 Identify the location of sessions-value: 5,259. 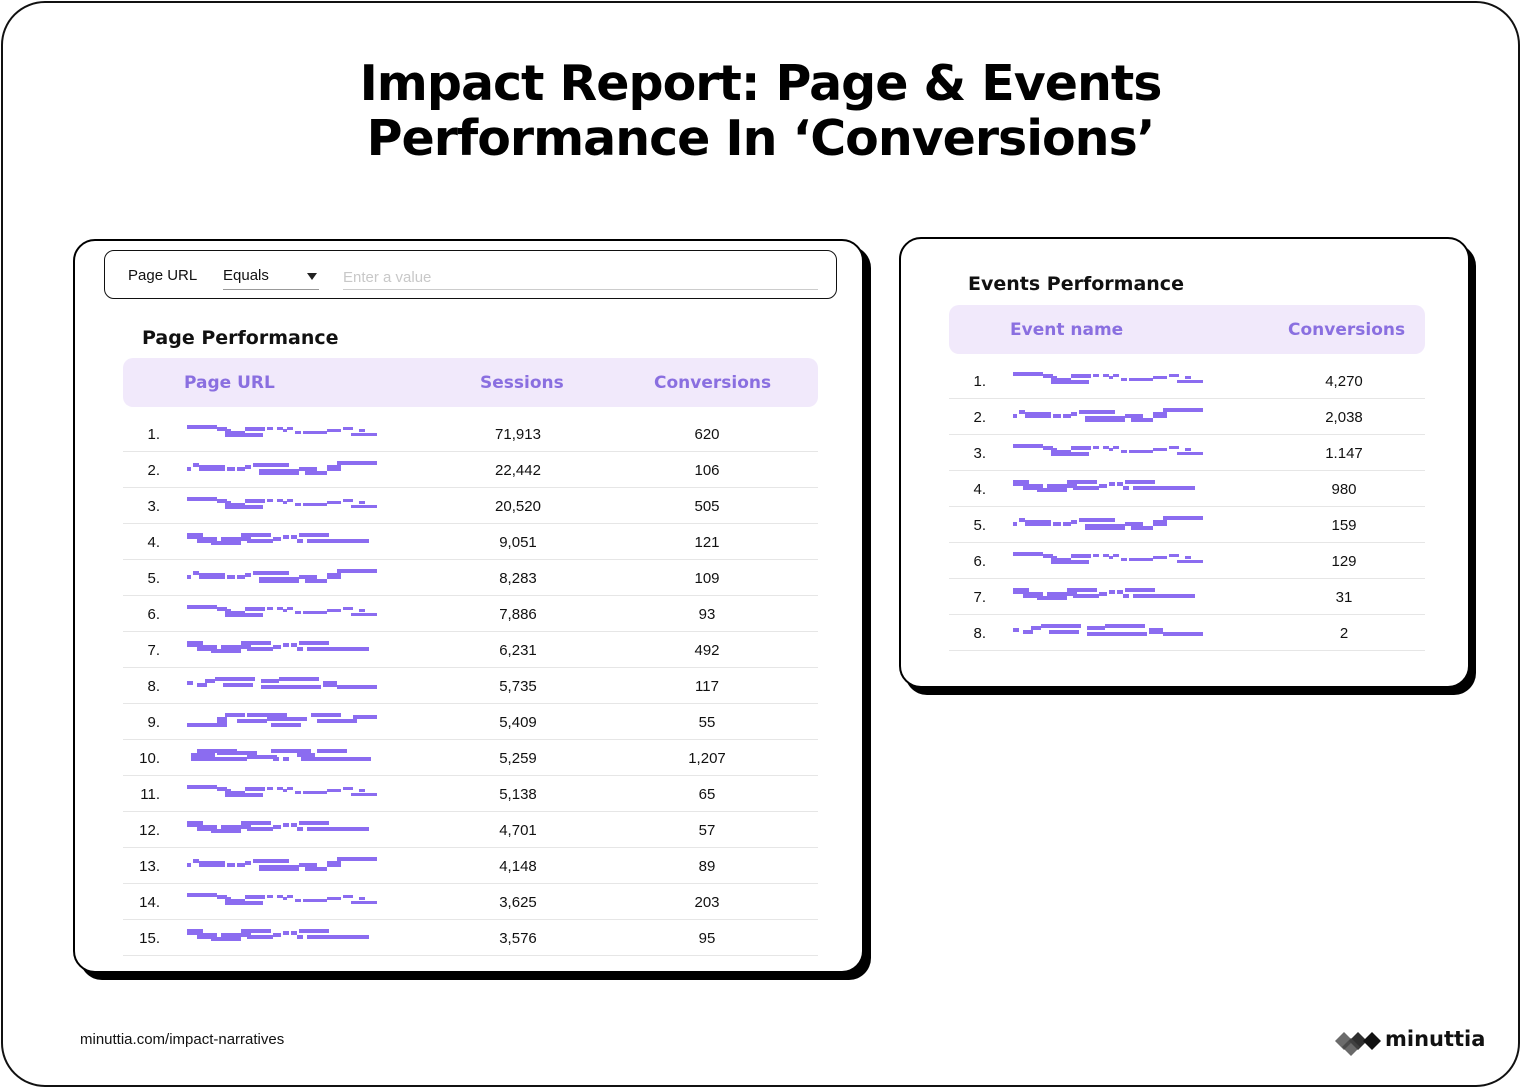
(518, 758).